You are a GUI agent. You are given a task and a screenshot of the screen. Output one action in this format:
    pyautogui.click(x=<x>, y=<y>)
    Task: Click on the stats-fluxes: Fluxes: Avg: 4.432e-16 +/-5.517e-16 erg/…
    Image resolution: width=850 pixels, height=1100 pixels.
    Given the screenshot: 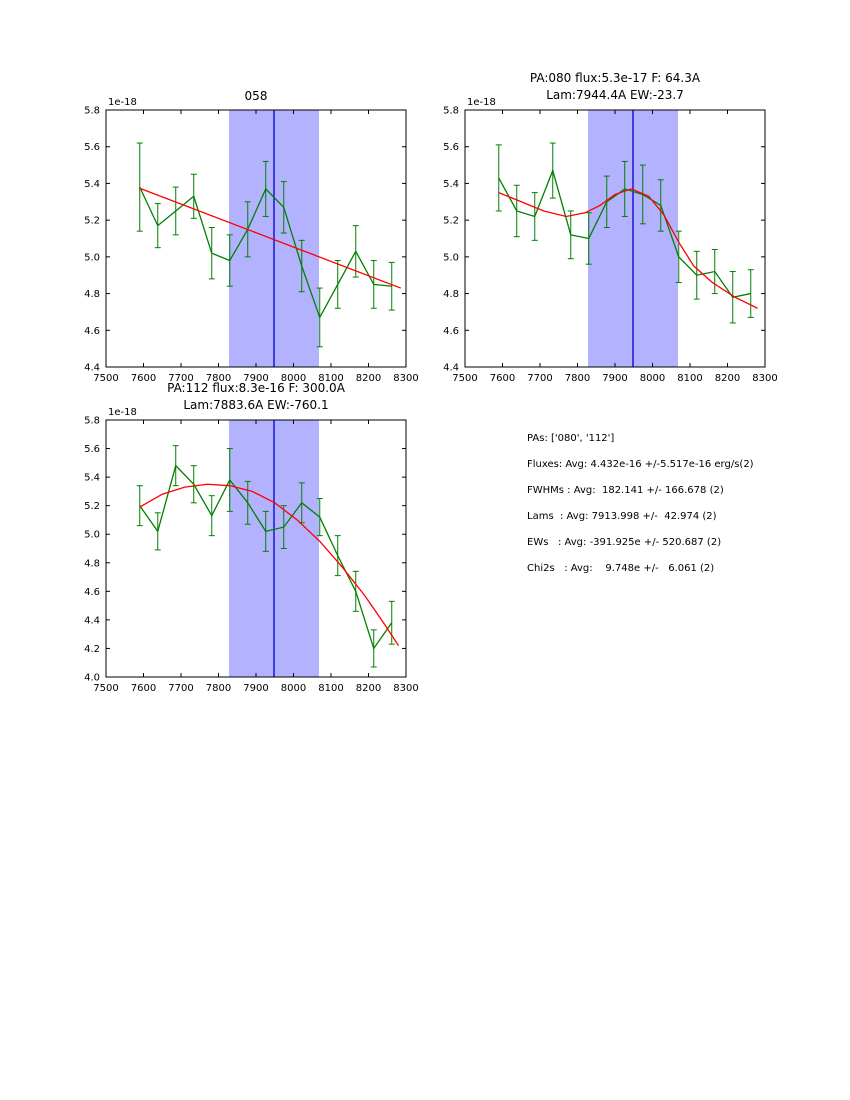 What is the action you would take?
    pyautogui.click(x=640, y=464)
    